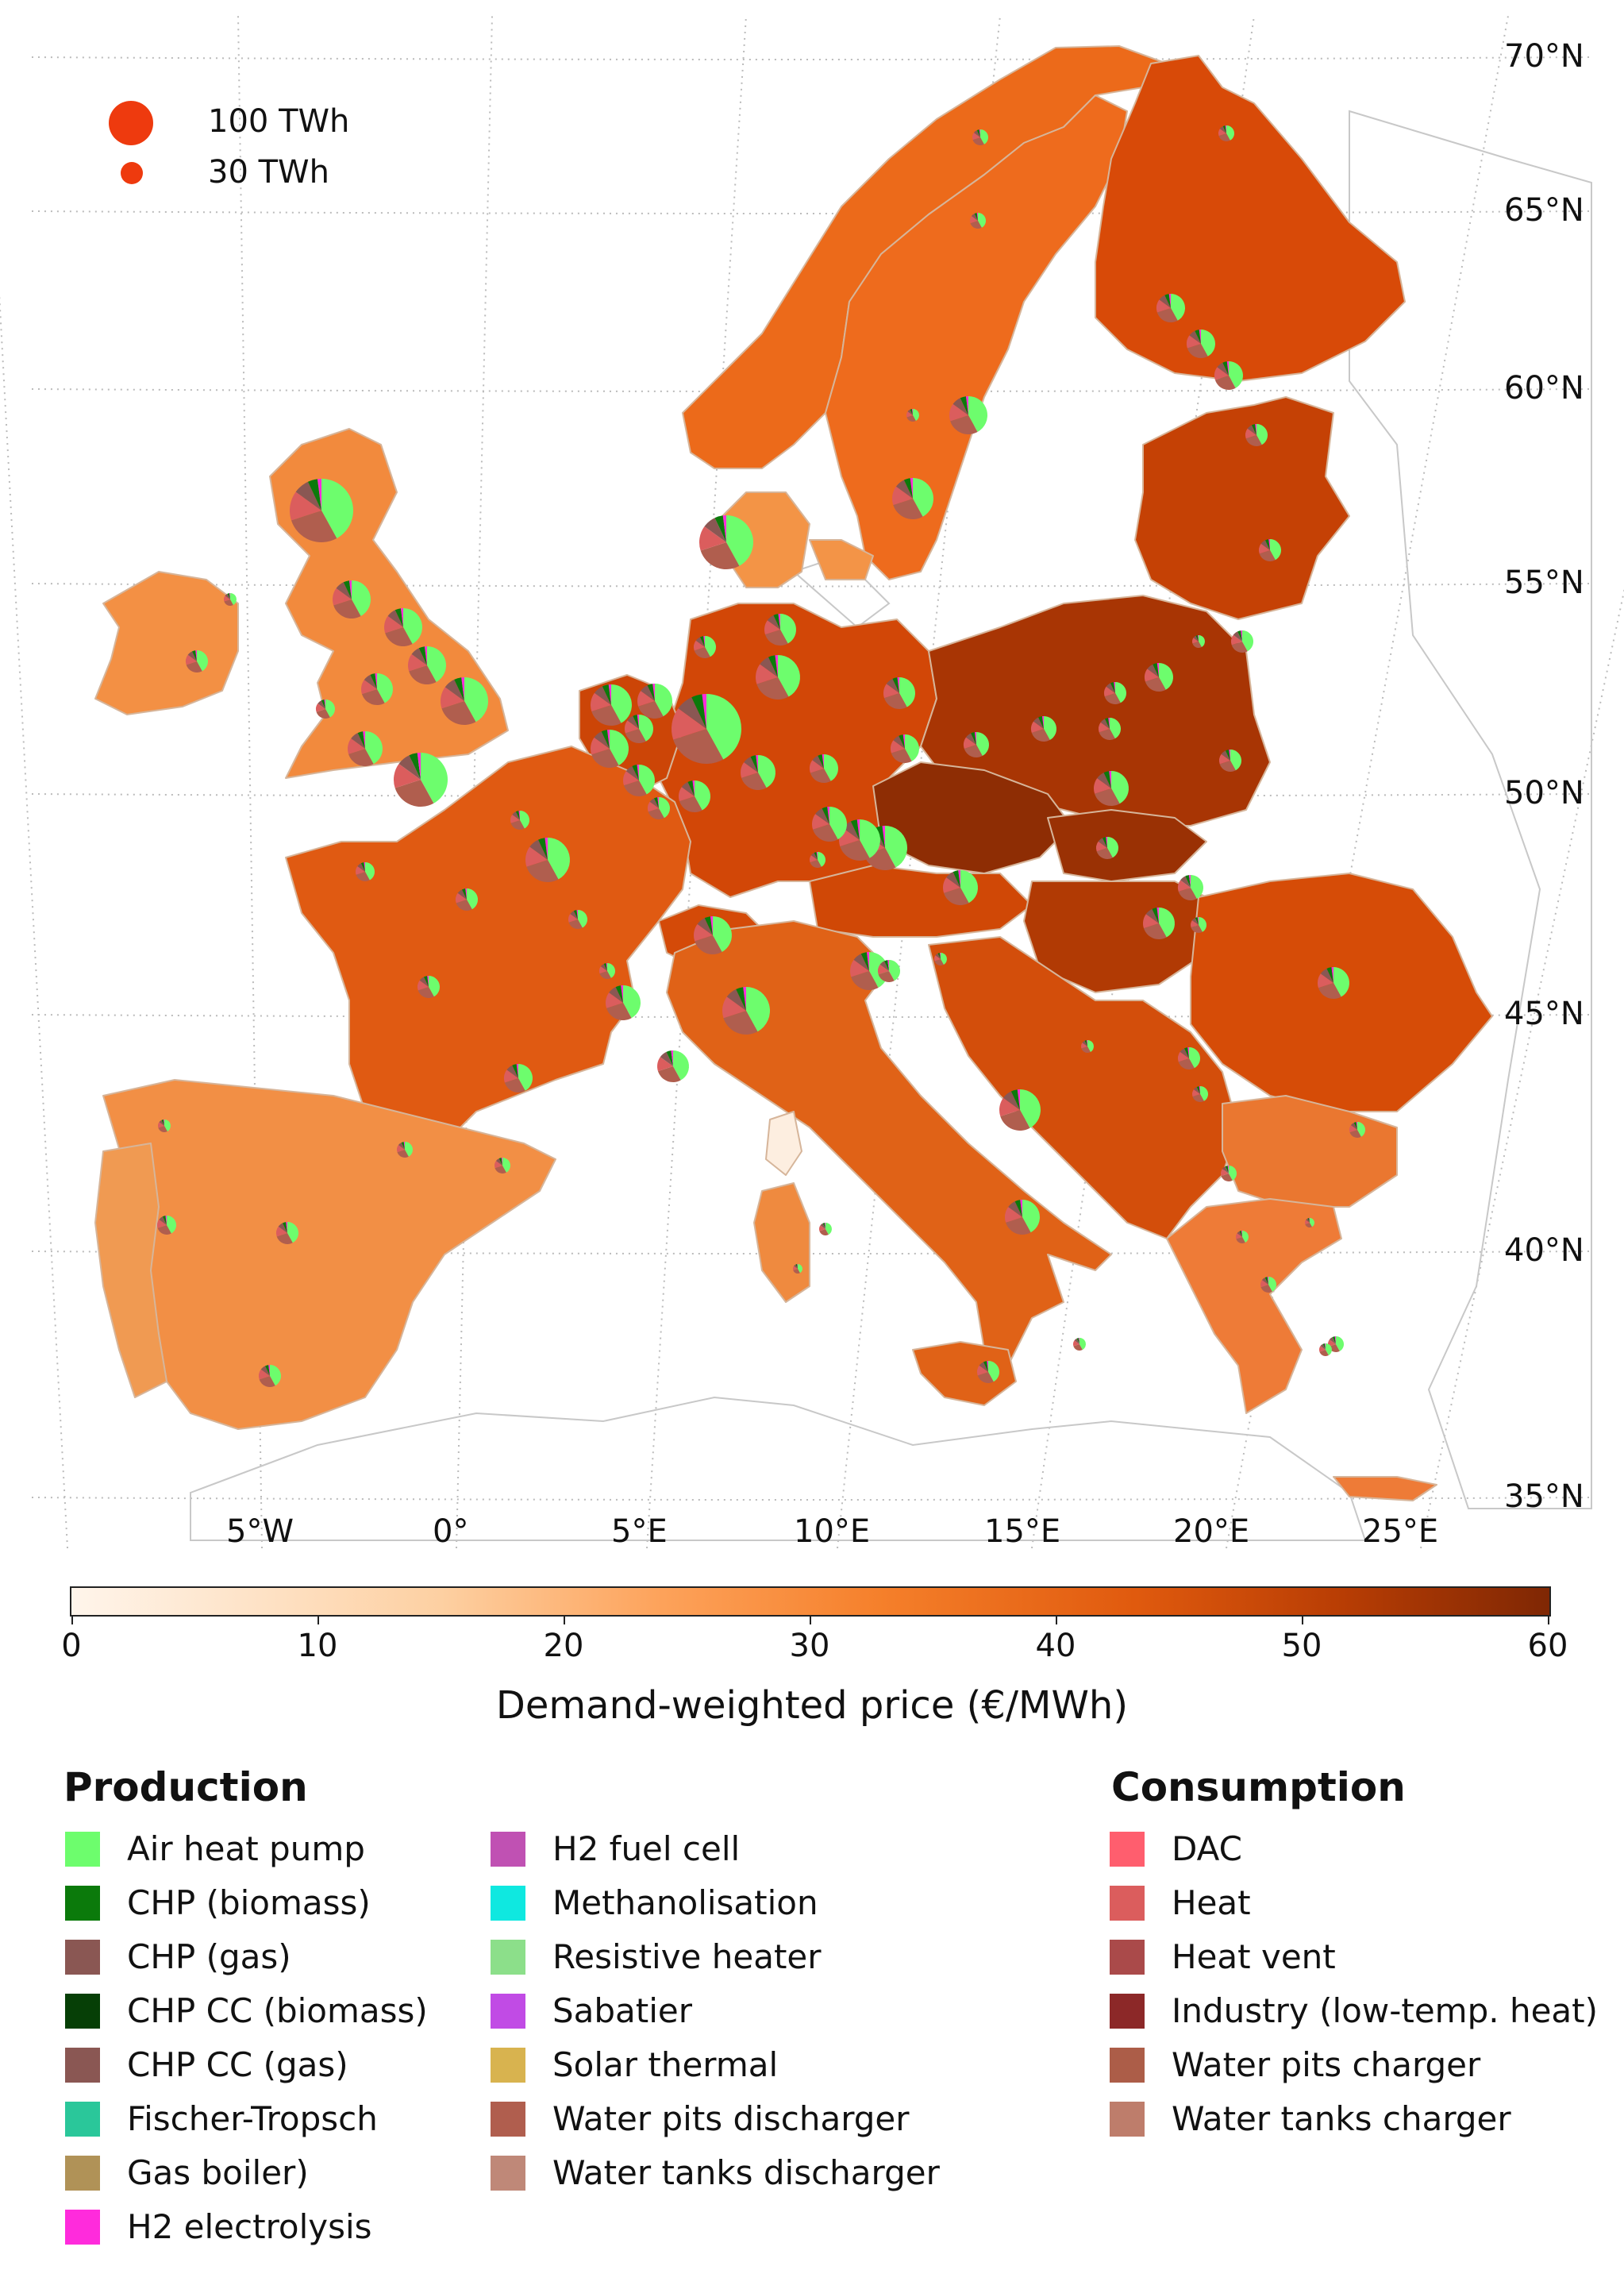 This screenshot has height=2293, width=1624. Describe the element at coordinates (646, 1849) in the screenshot. I see `legend-label: H2 fuel cell` at that location.